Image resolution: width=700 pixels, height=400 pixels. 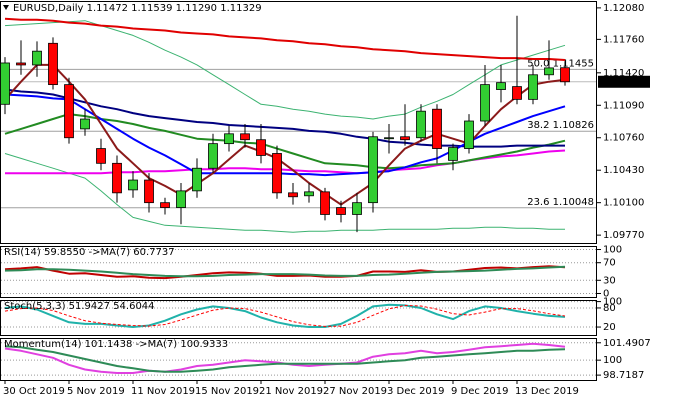 I want to click on y-tick-label: 1.11760, so click(x=623, y=39).